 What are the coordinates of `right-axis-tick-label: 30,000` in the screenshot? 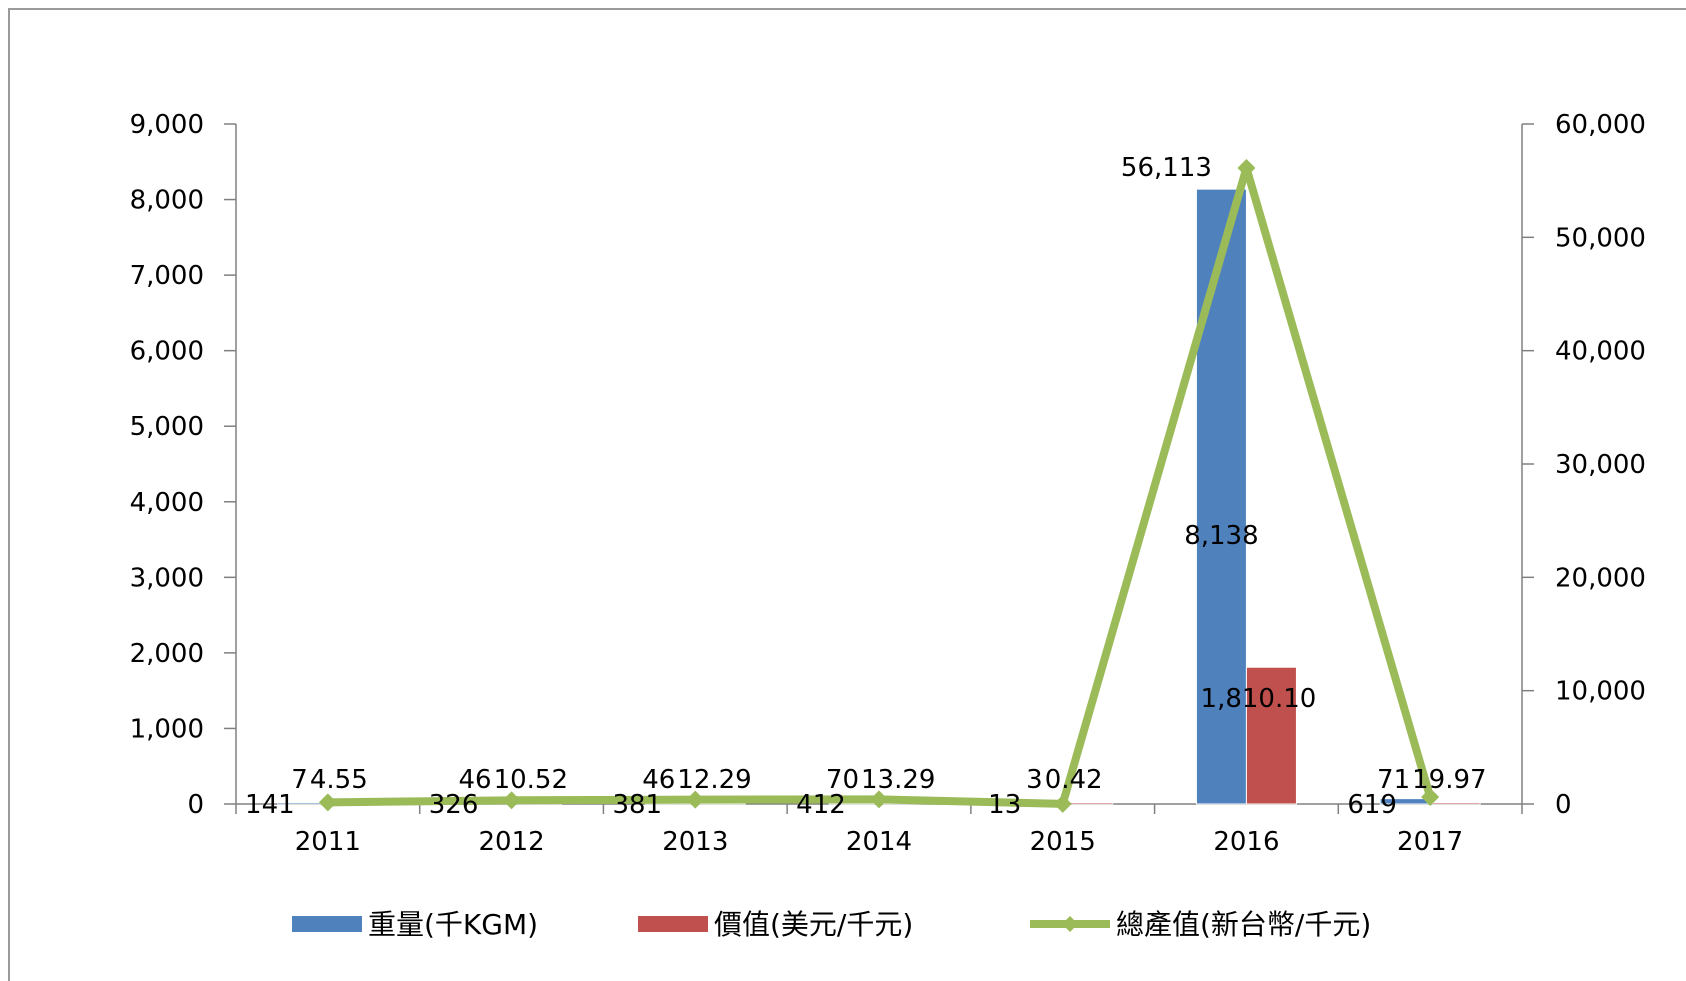 It's located at (1600, 465).